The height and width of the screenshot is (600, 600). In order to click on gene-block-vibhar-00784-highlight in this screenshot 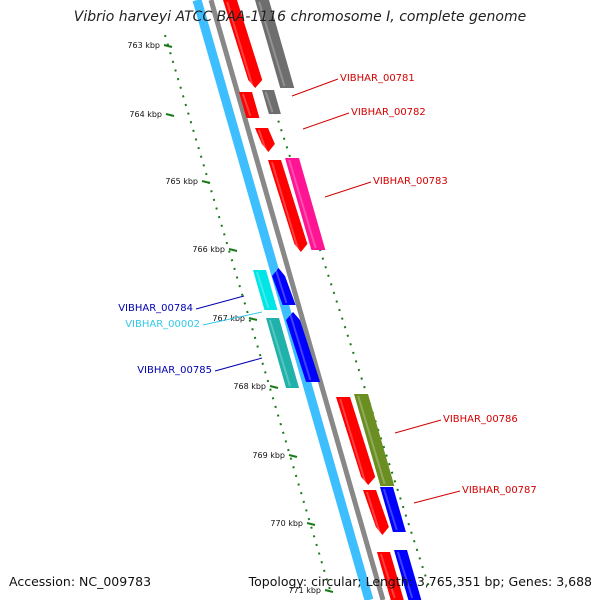, I will do `click(281, 286)`.